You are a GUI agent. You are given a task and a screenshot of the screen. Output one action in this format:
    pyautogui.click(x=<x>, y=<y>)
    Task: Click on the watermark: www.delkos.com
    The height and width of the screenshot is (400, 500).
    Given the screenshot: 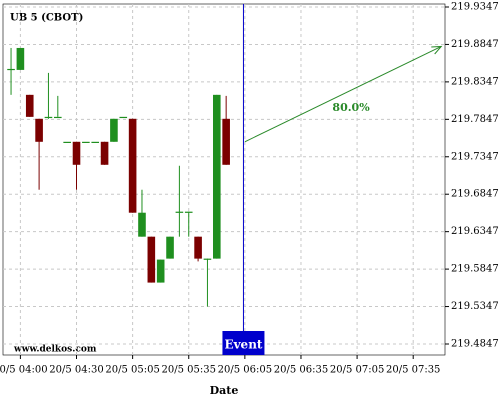 What is the action you would take?
    pyautogui.click(x=55, y=350)
    